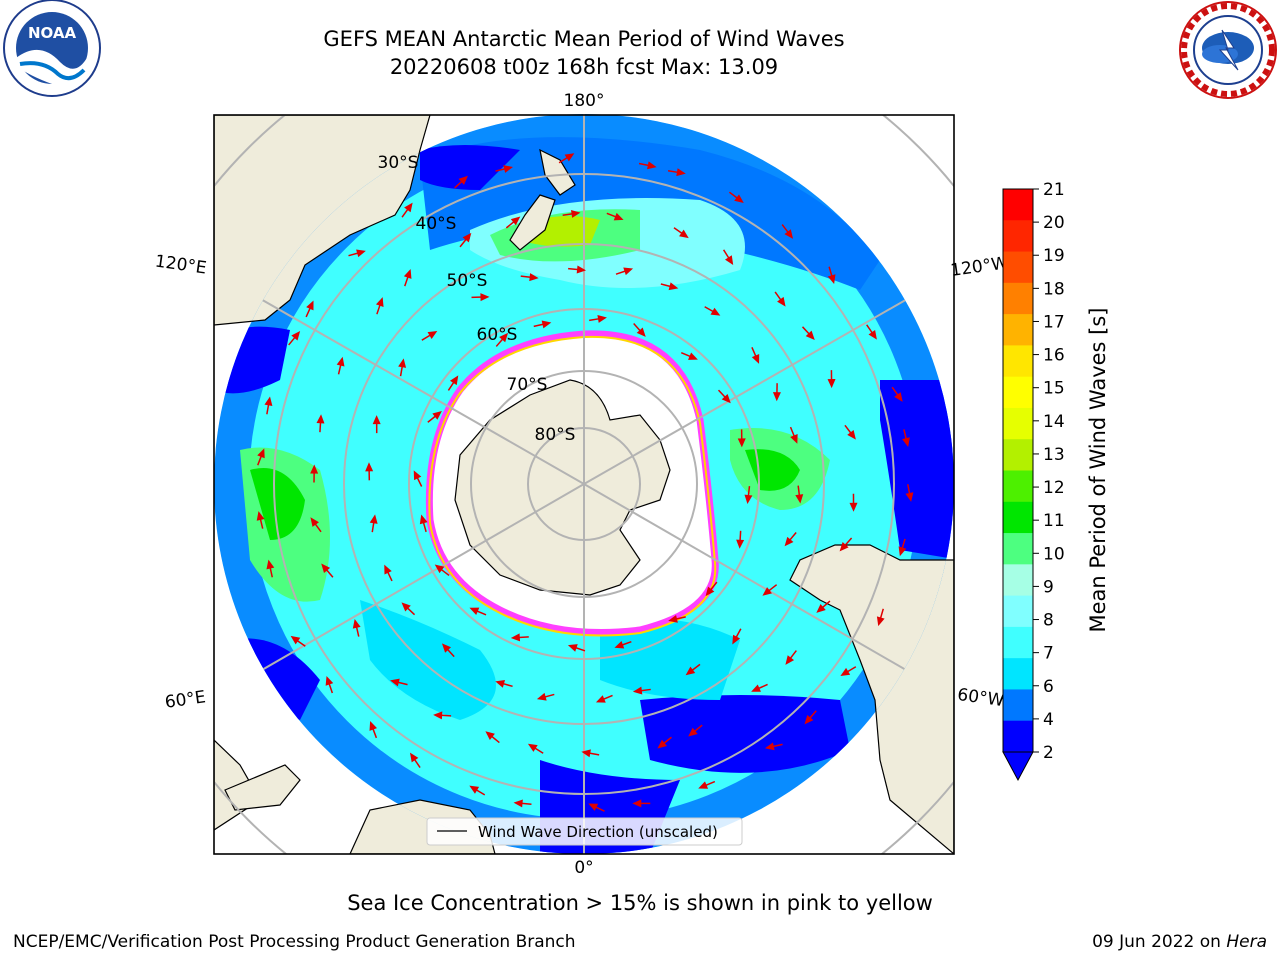  Describe the element at coordinates (555, 435) in the screenshot. I see `lat-label-80s: 80°S` at that location.